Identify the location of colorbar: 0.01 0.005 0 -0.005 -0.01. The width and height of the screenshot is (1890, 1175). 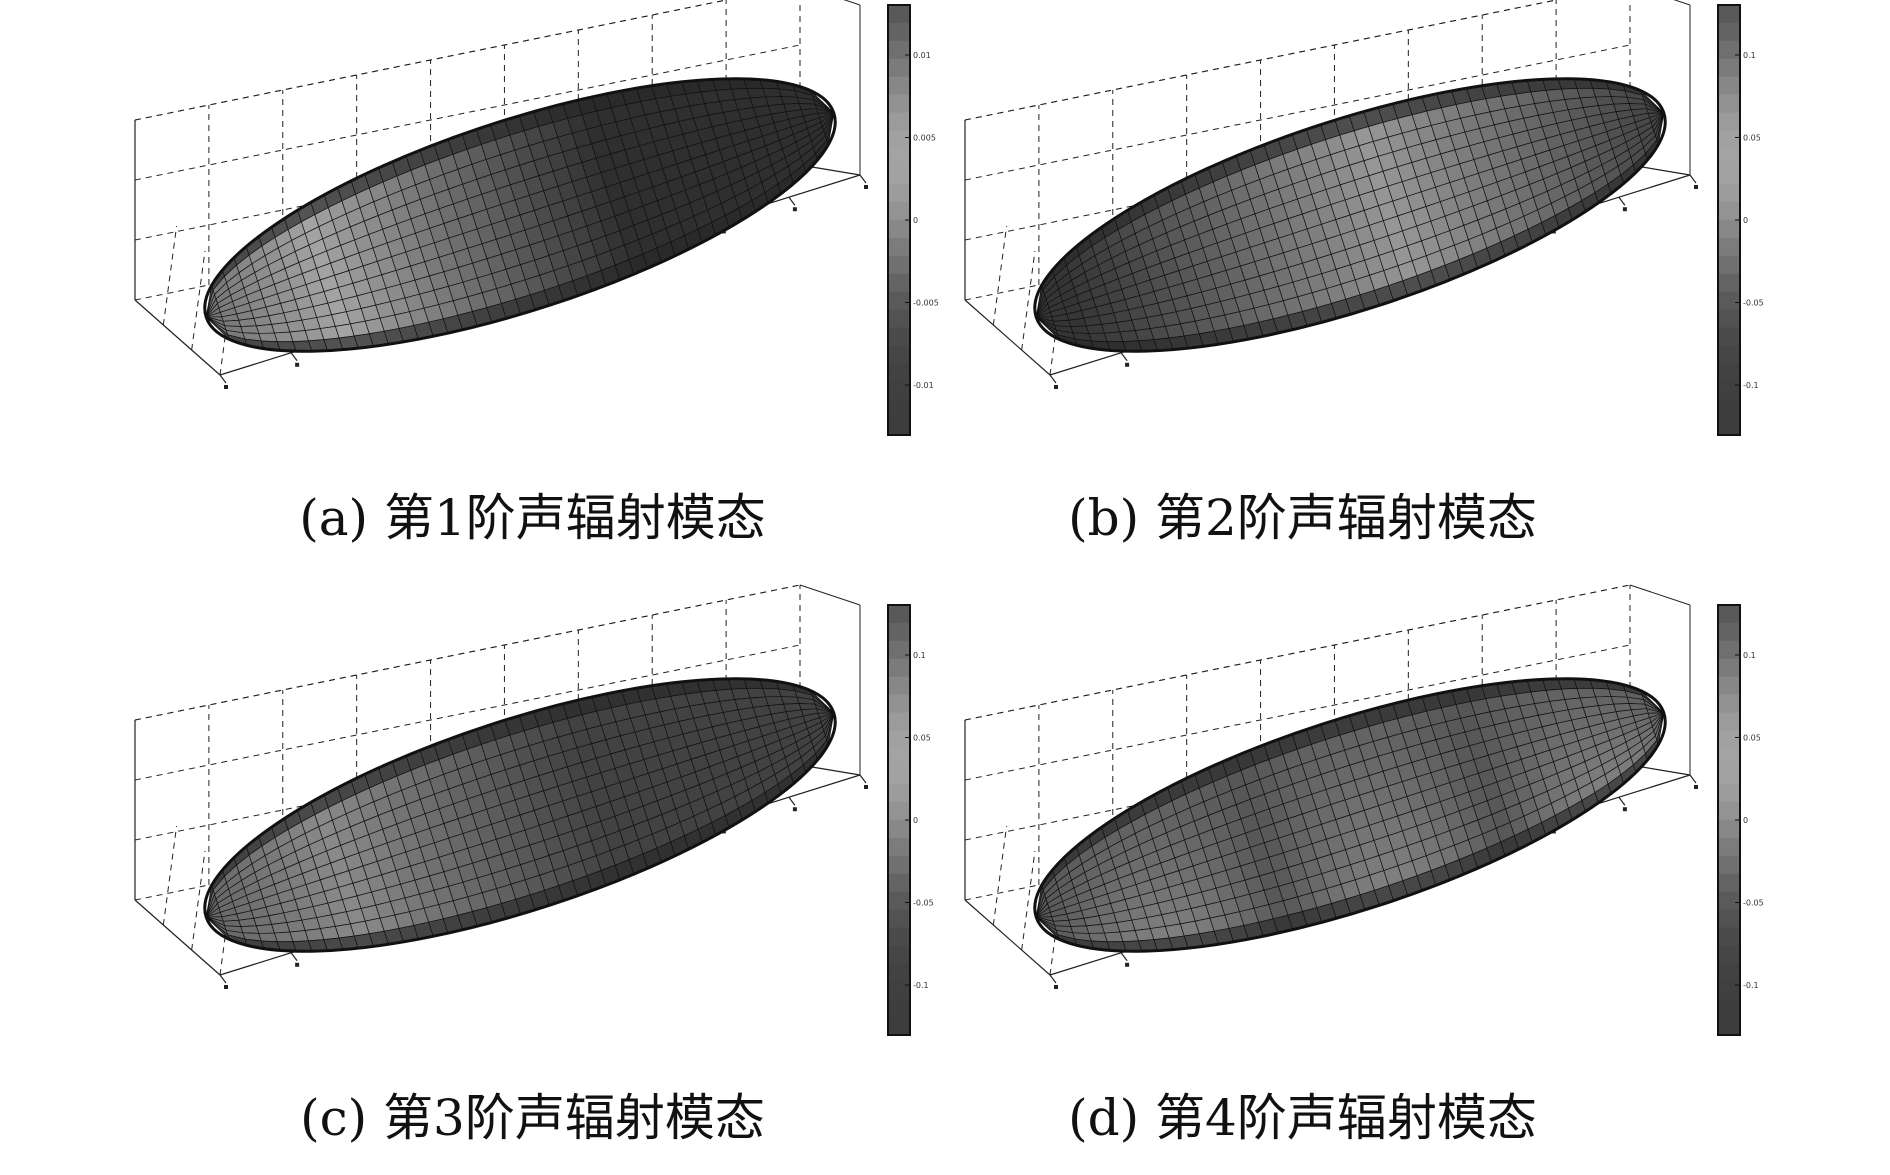
(913, 220).